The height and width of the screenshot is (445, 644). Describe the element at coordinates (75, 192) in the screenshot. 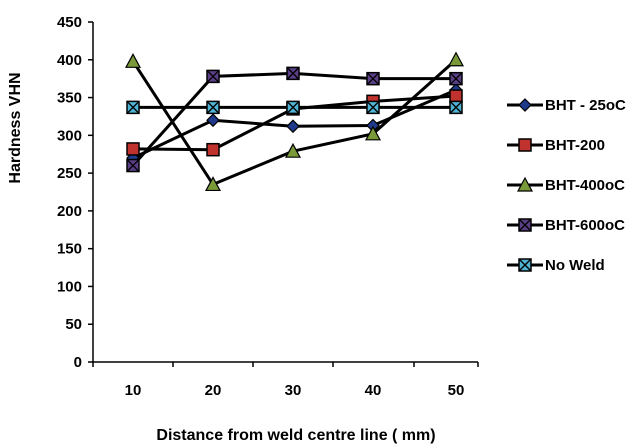

I see `y-ticks: 0 50 100 150 200 250 300 350 400 450` at that location.